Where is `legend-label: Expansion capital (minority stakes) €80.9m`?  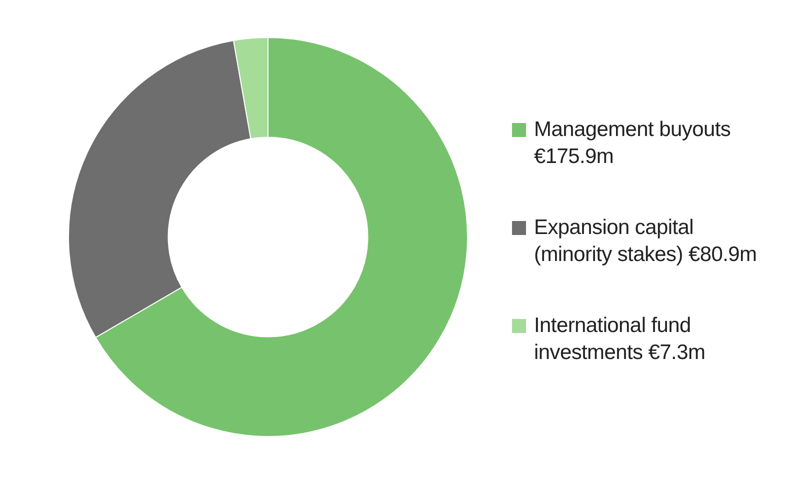 legend-label: Expansion capital (minority stakes) €80.9m is located at coordinates (646, 241).